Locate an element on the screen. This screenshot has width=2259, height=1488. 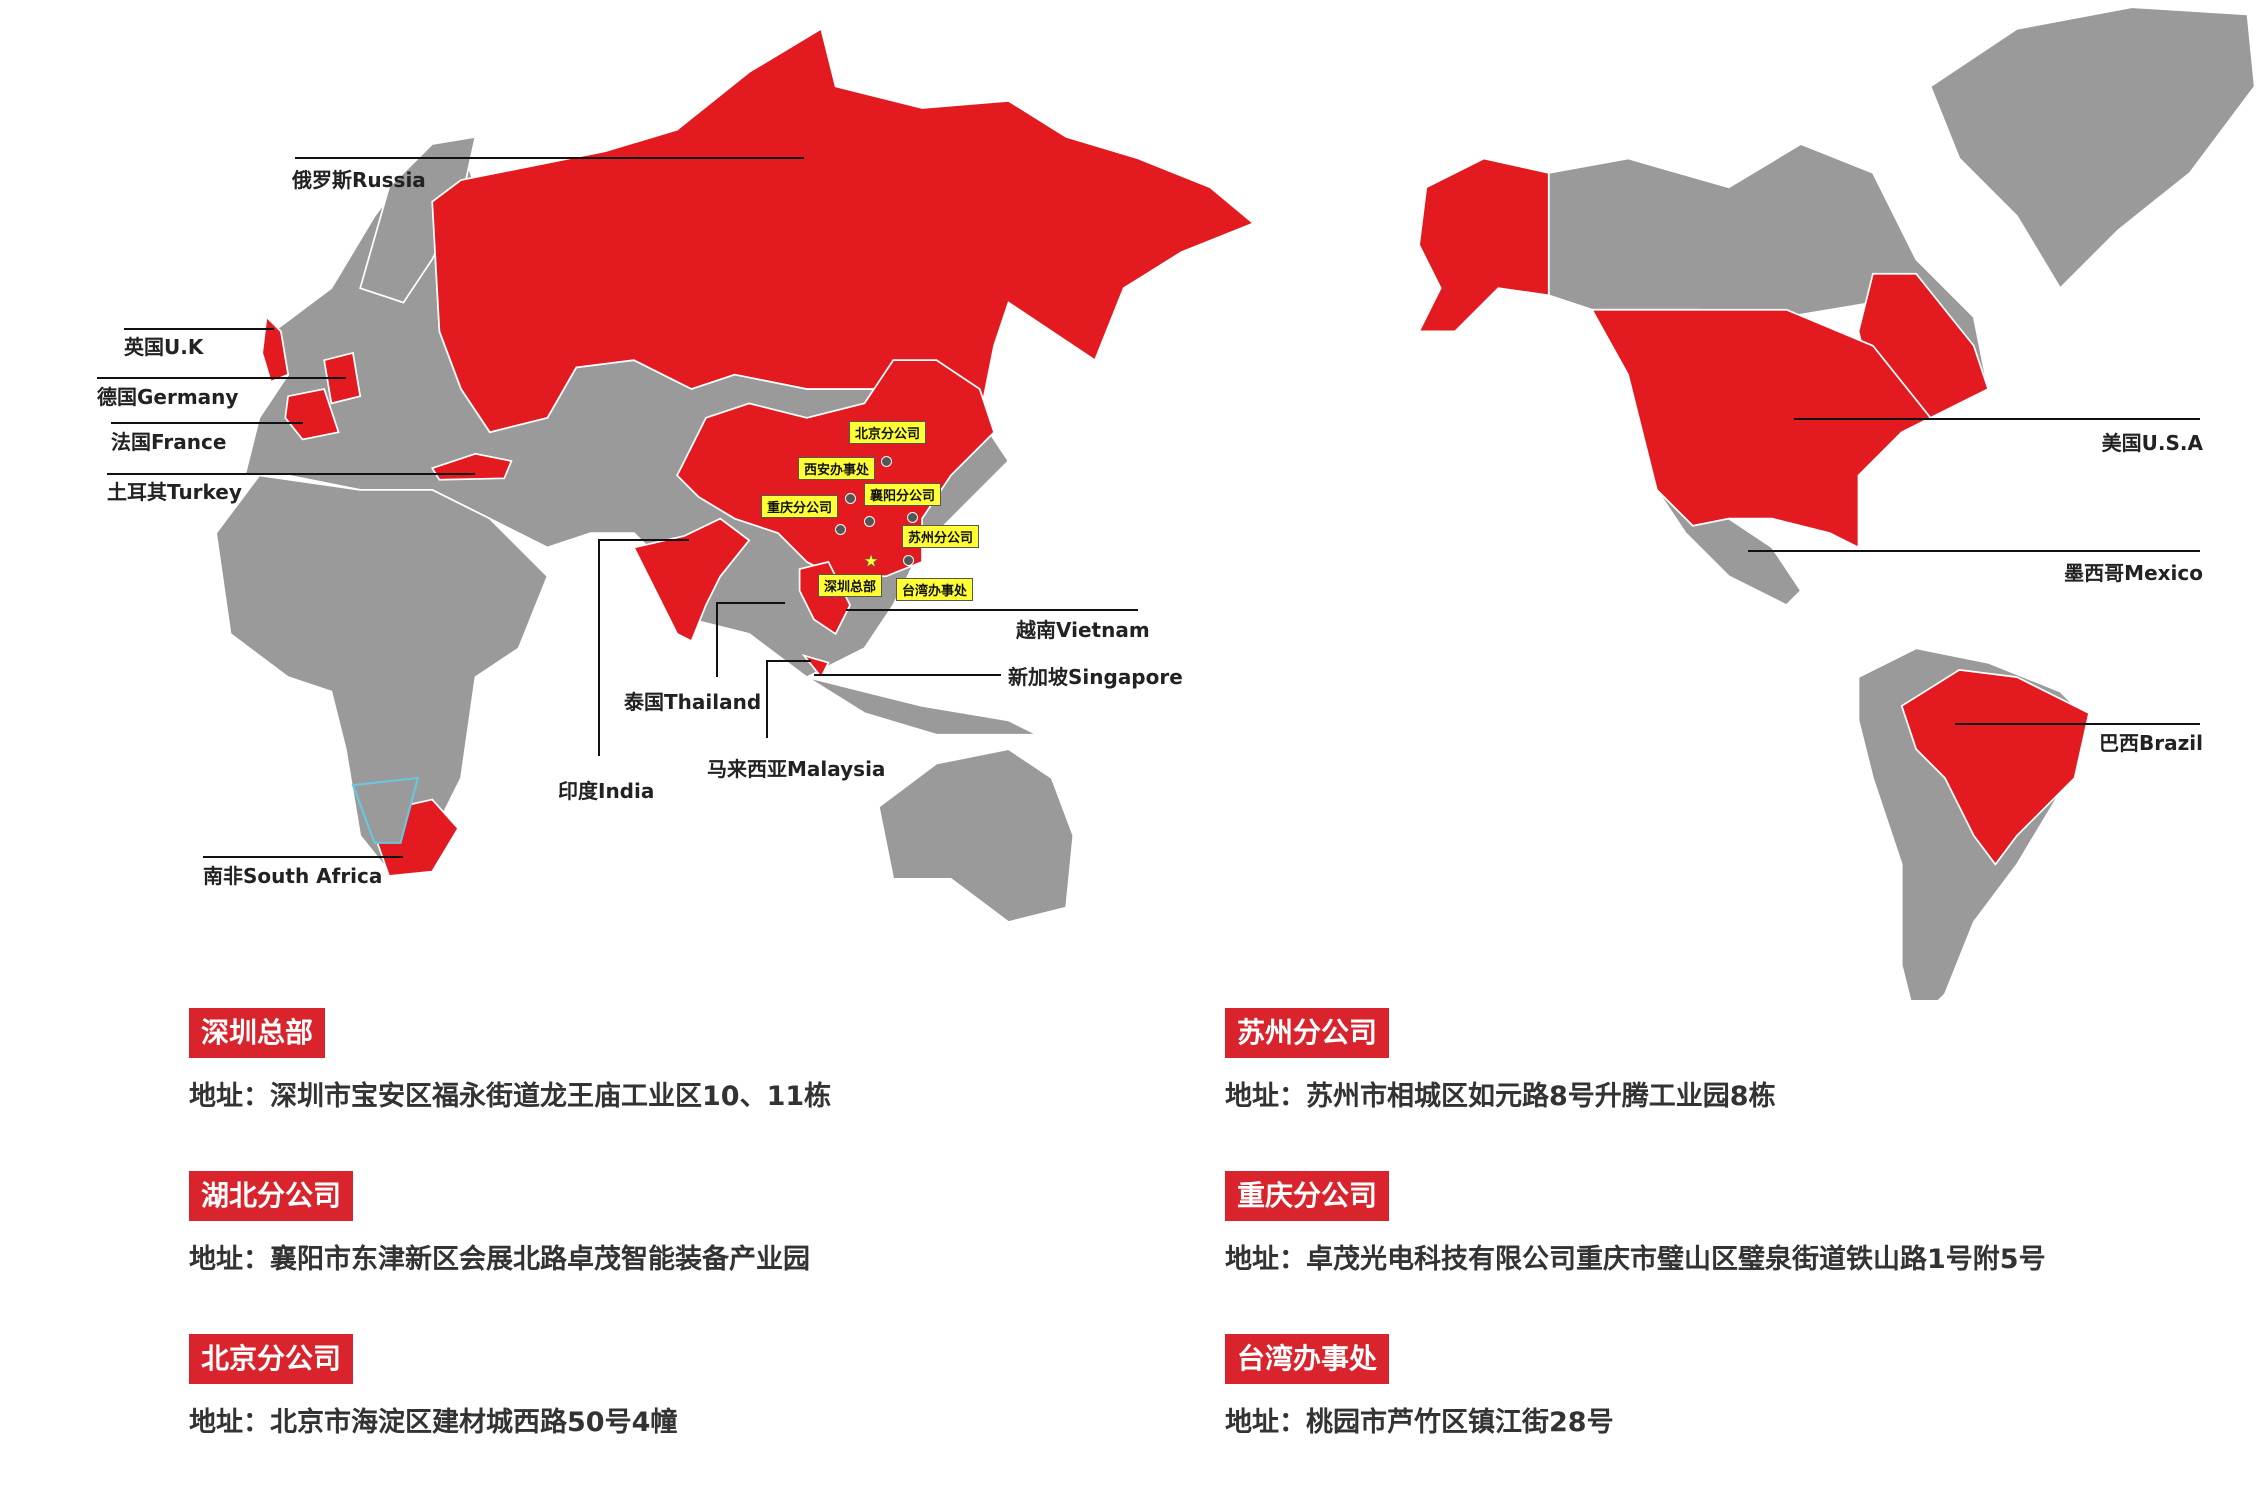
office-chongqing: 重庆分公司 地址：卓茂光电科技有限公司重庆市璧山区璧泉街道铁山路1号附5号 is located at coordinates (1635, 1223).